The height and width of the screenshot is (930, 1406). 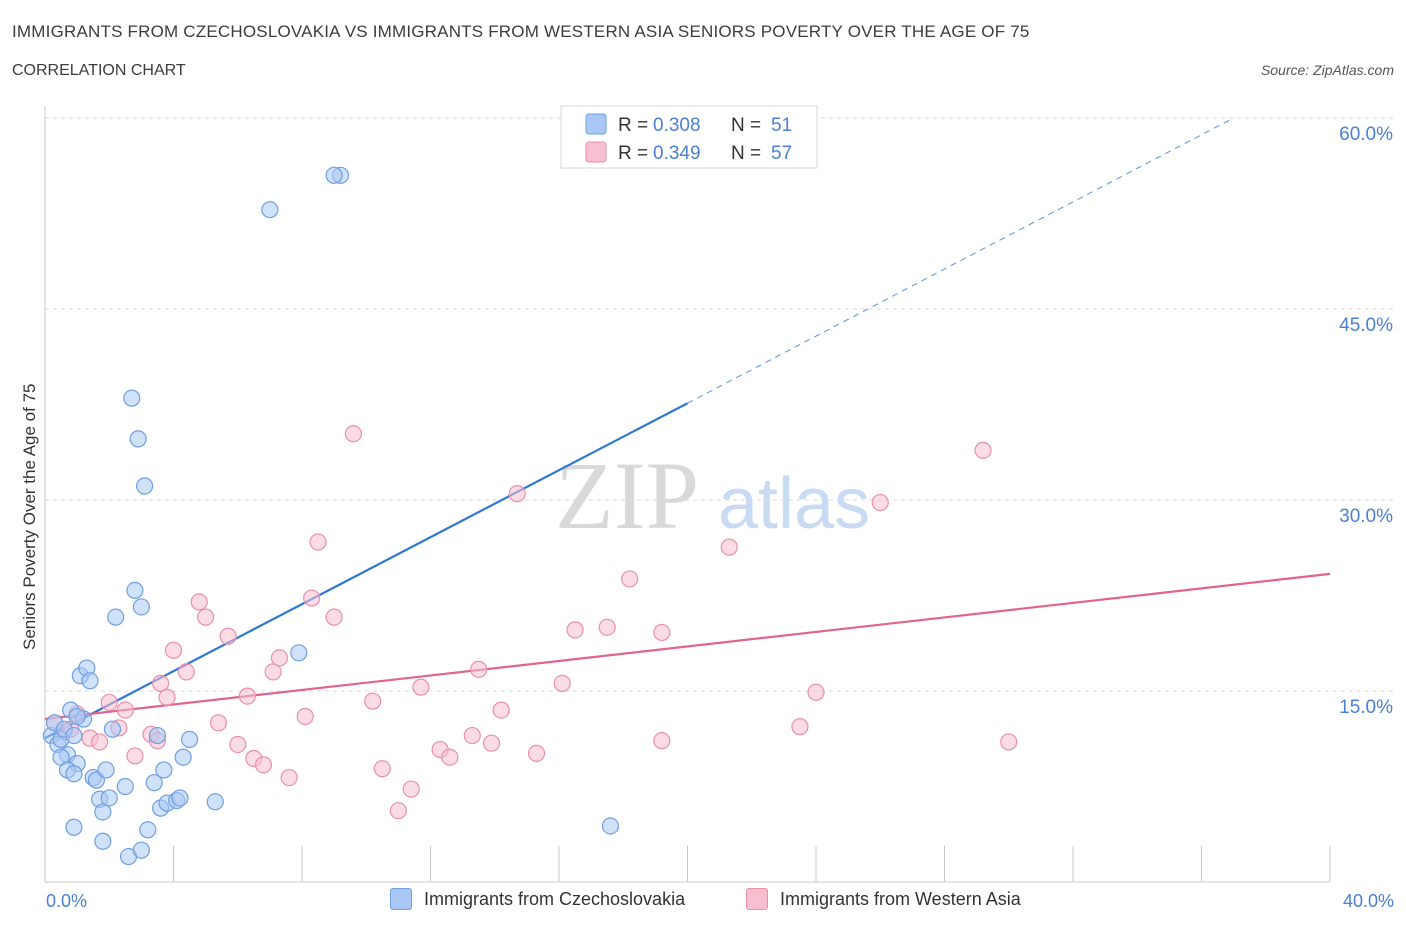 I want to click on legend-swatch-western-asia, so click(x=757, y=899).